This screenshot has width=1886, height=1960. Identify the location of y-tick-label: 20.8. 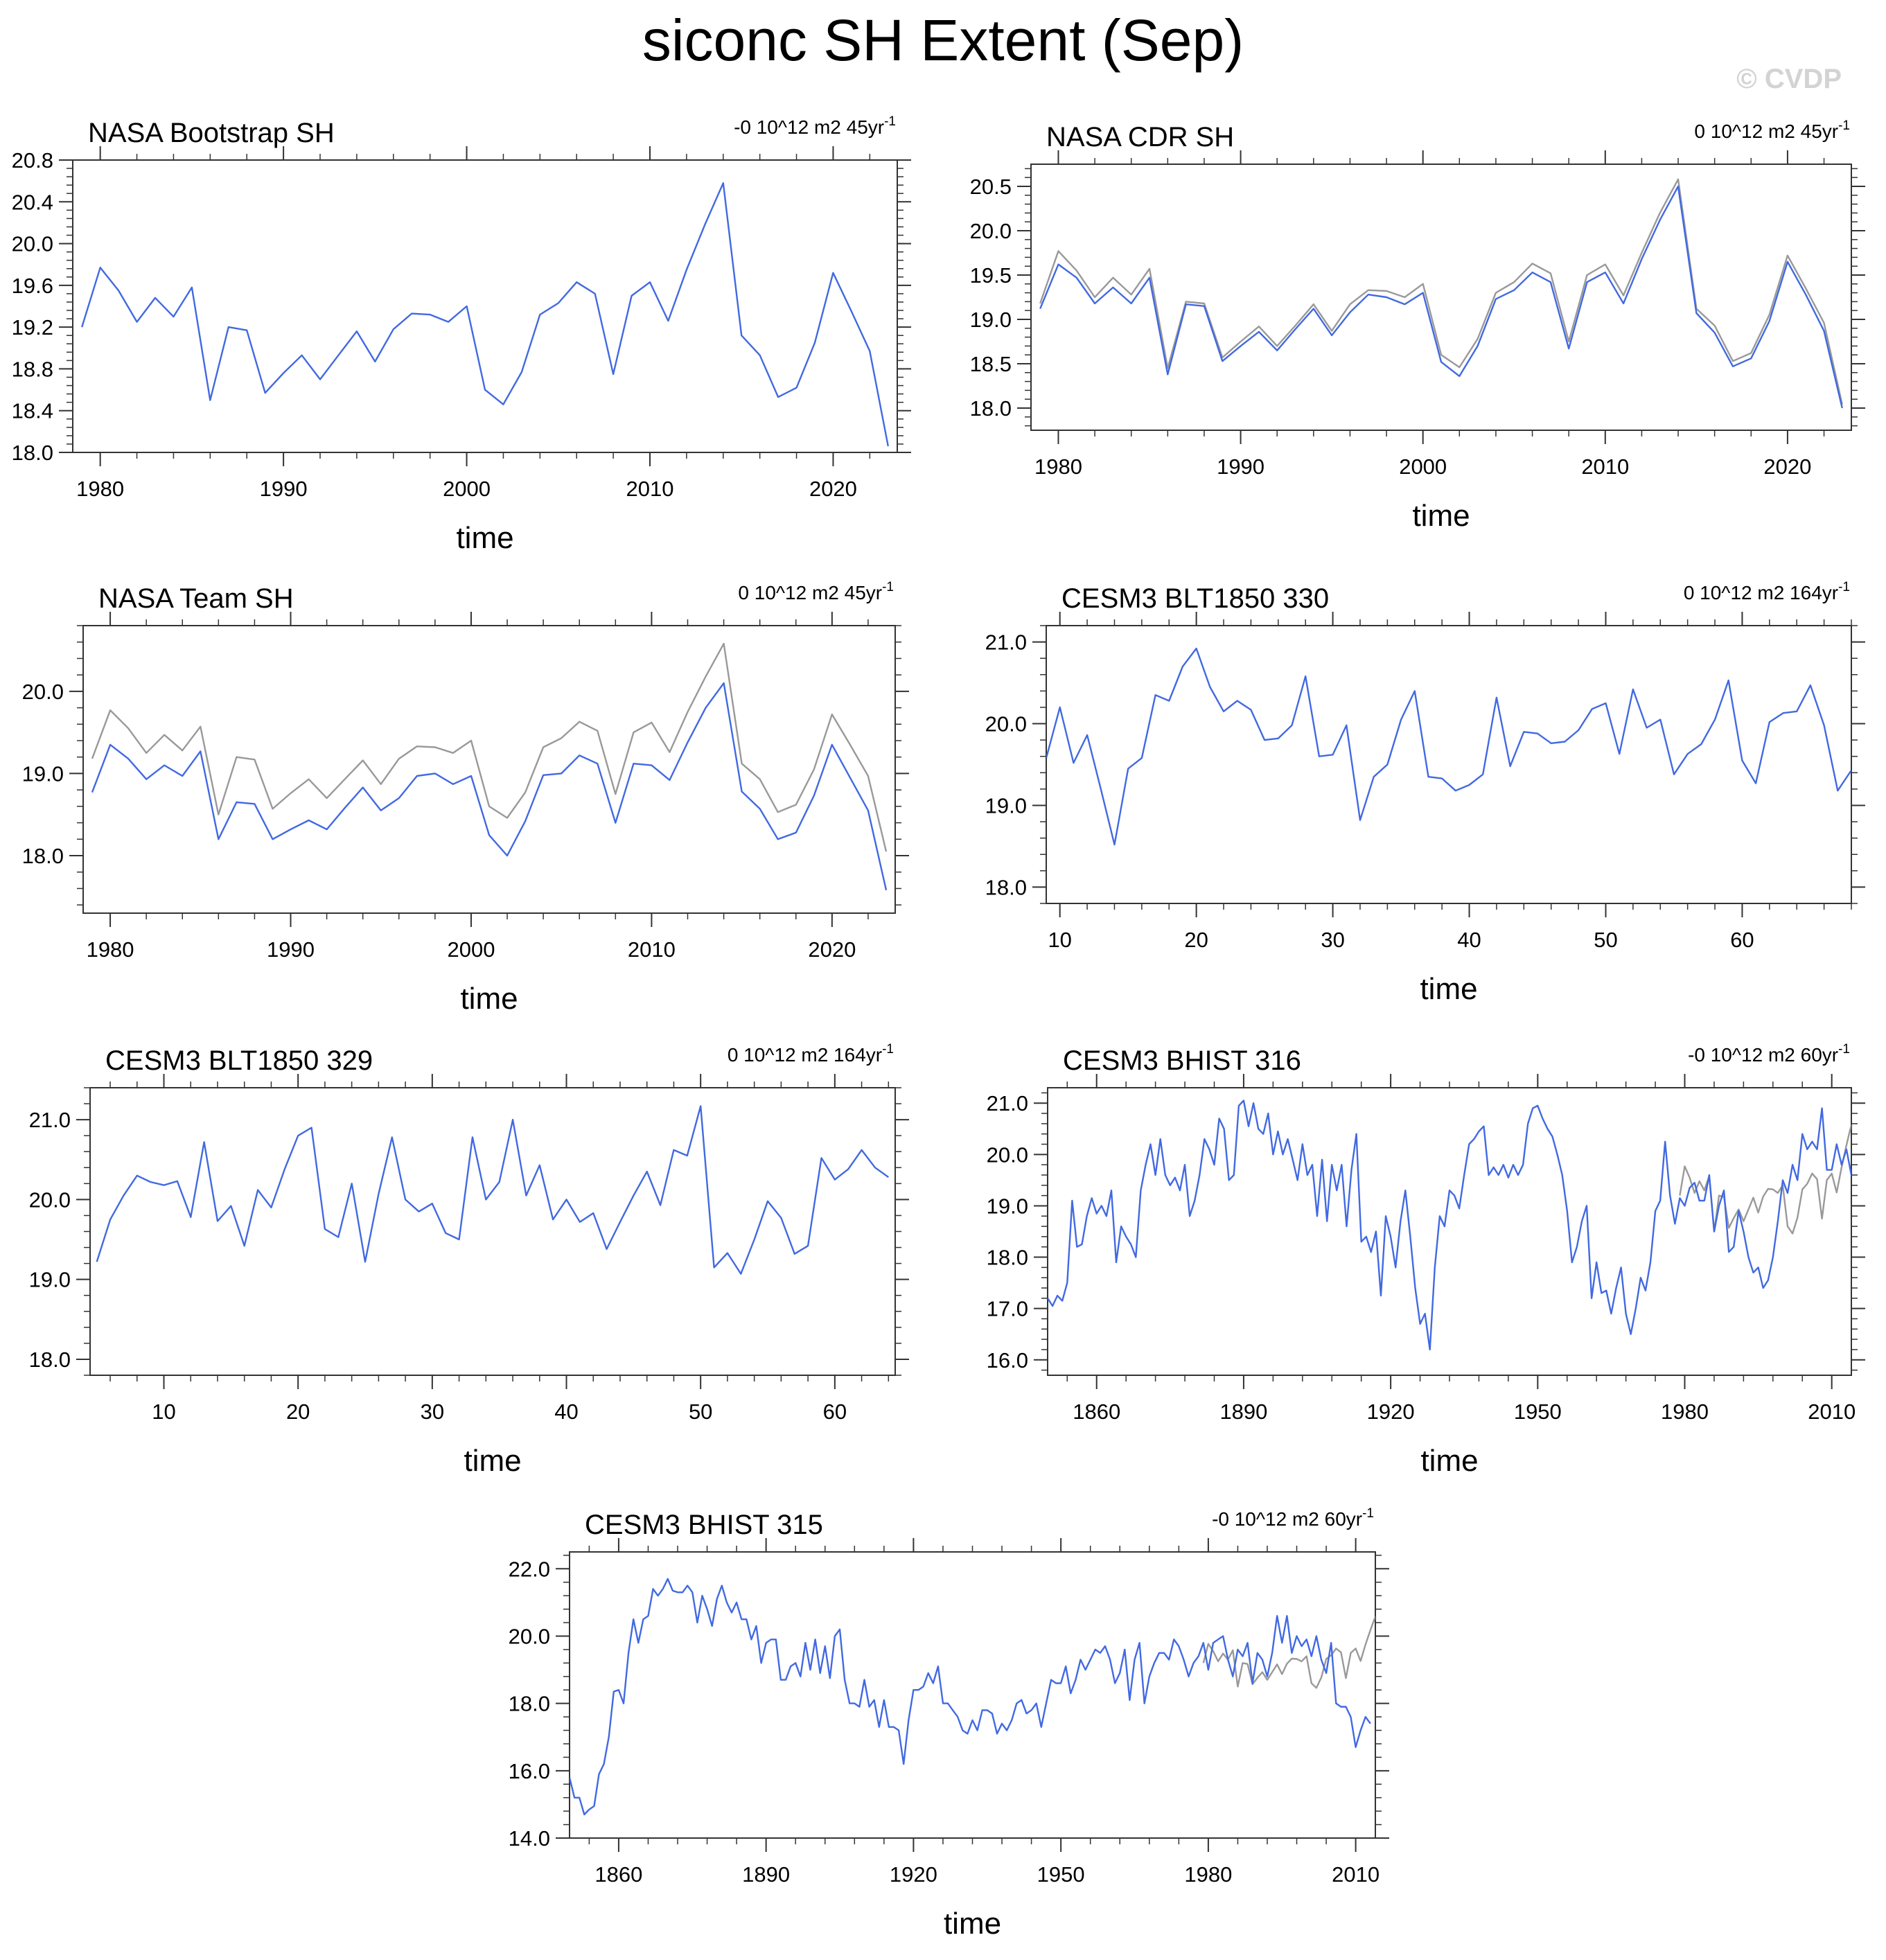
(32, 160).